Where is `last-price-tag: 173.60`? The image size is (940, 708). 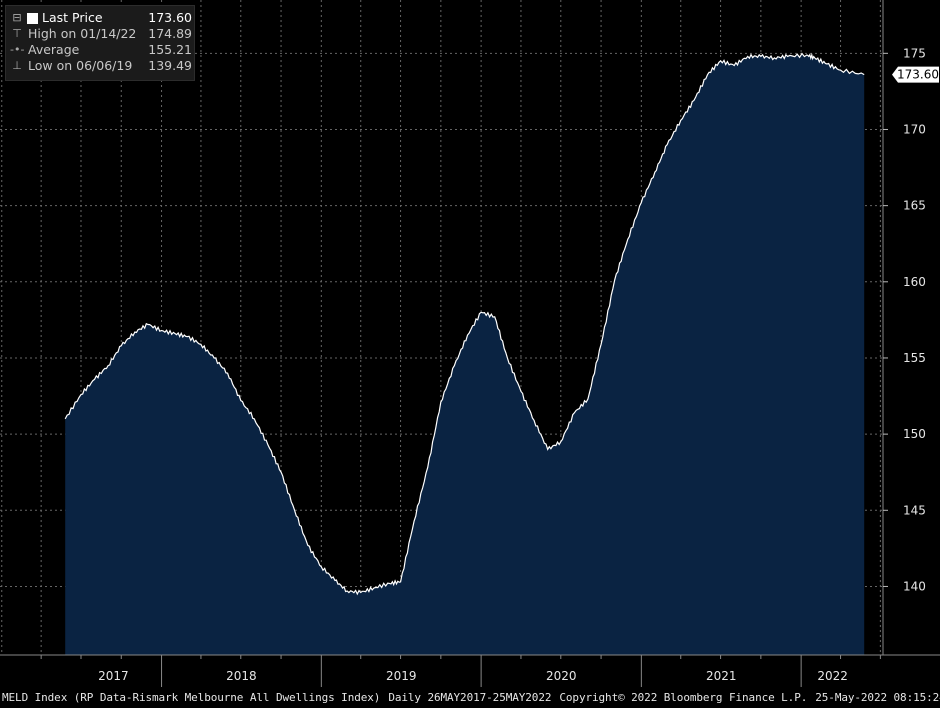
last-price-tag: 173.60 is located at coordinates (915, 74).